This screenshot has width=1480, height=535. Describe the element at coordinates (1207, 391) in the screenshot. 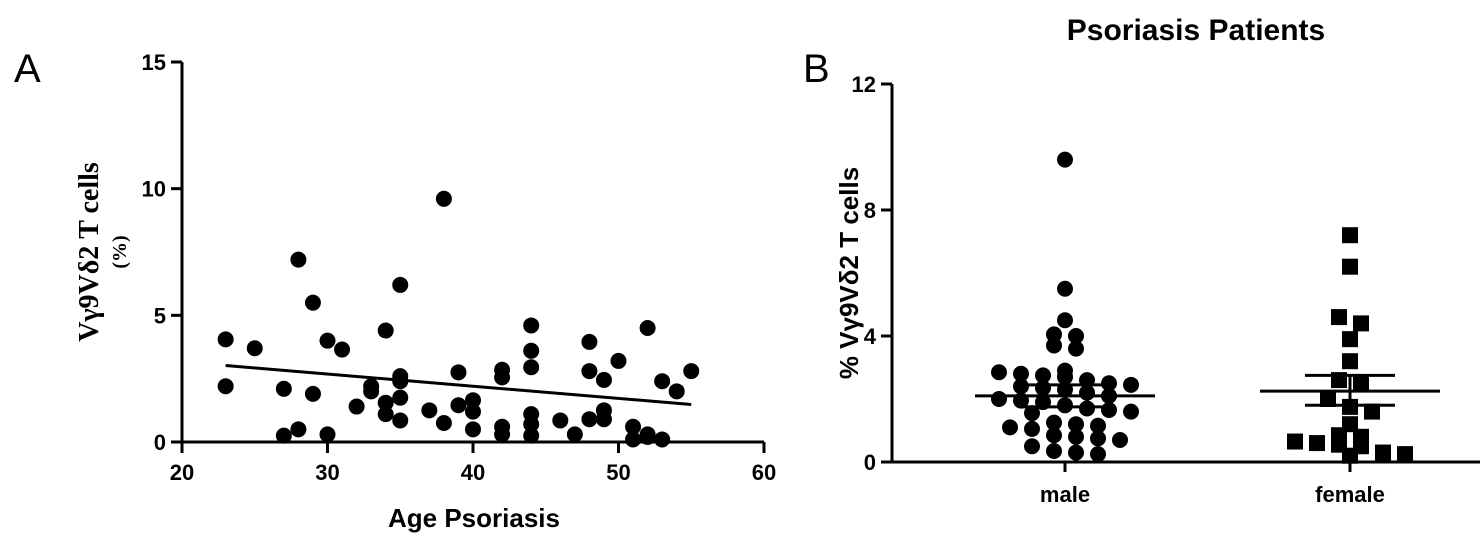

I see `panel-b-mean-sem` at that location.